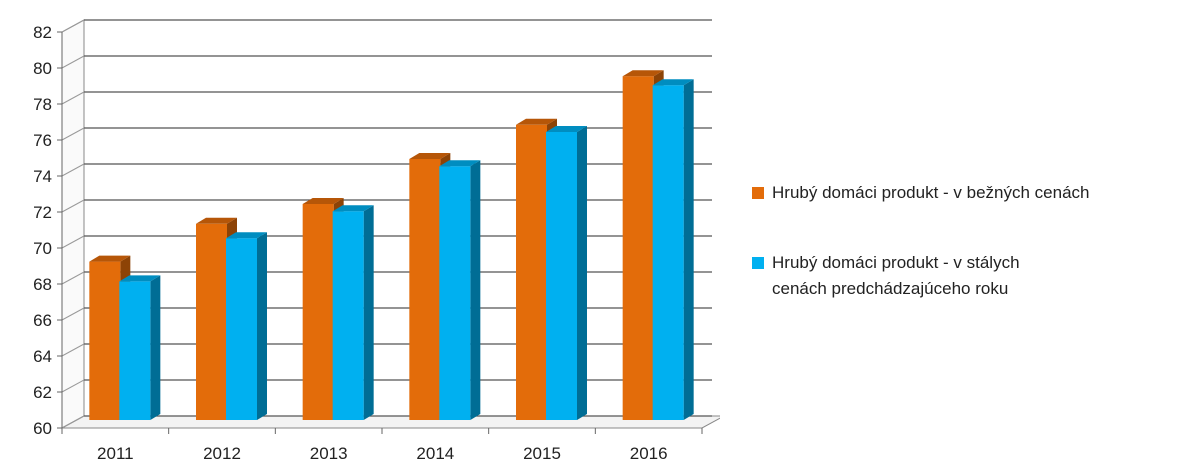 The image size is (1184, 464). Describe the element at coordinates (42, 428) in the screenshot. I see `y-tick-label: 60` at that location.